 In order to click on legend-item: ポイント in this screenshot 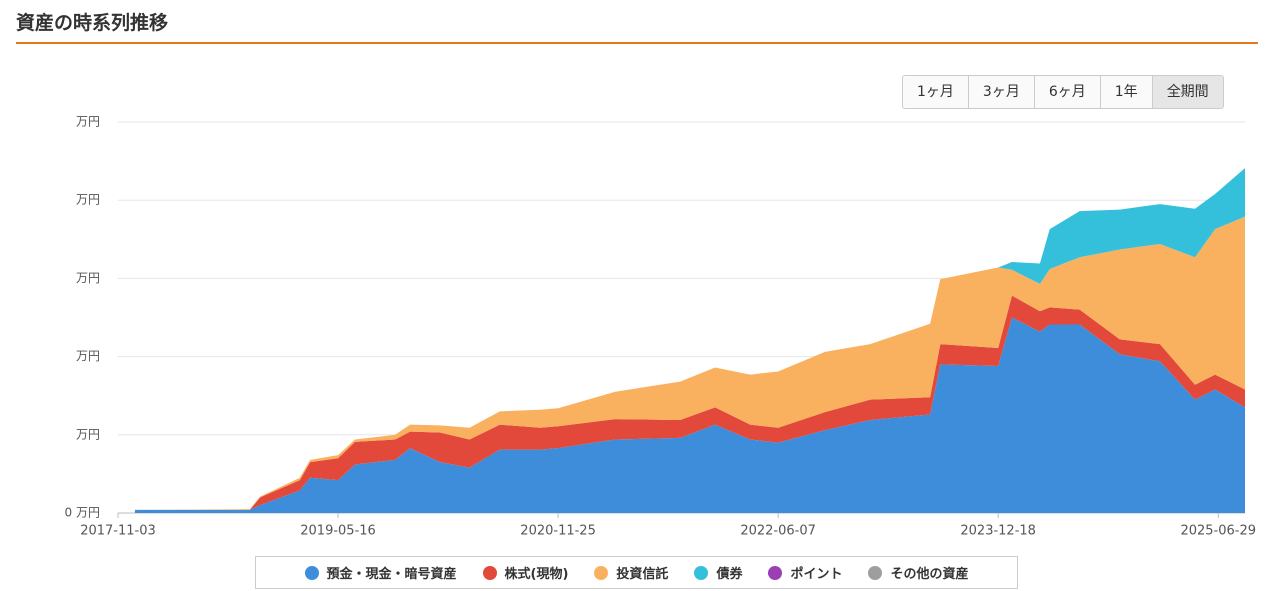, I will do `click(805, 572)`.